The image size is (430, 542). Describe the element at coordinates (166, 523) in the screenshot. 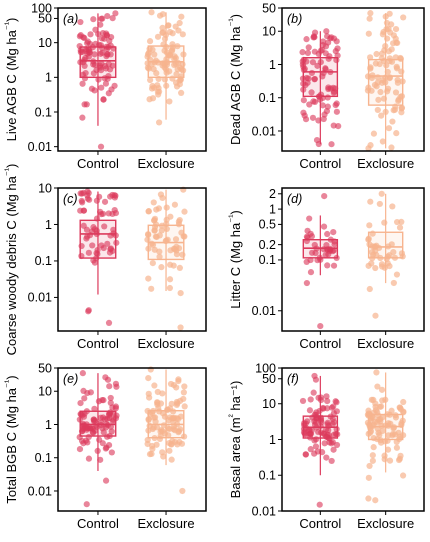

I see `panel-5-xtick-exclosure: Exclosure` at that location.